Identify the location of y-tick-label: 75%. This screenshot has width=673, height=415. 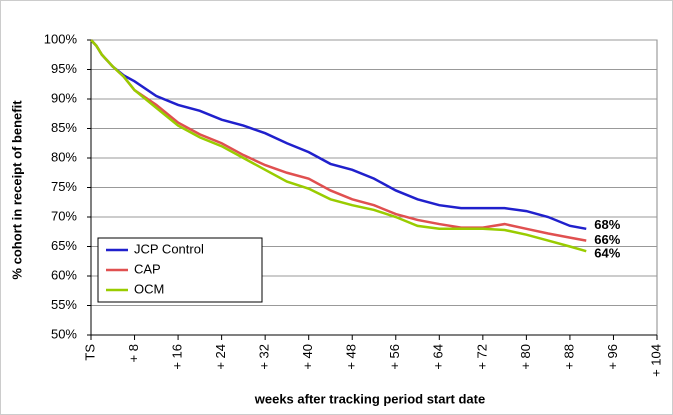
(64, 186).